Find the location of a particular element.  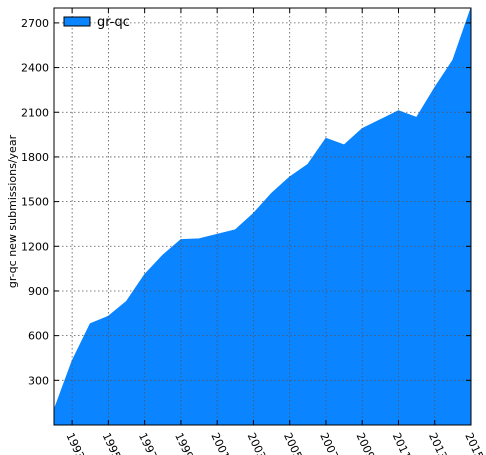

x-tick-label: 1997 is located at coordinates (148, 443).